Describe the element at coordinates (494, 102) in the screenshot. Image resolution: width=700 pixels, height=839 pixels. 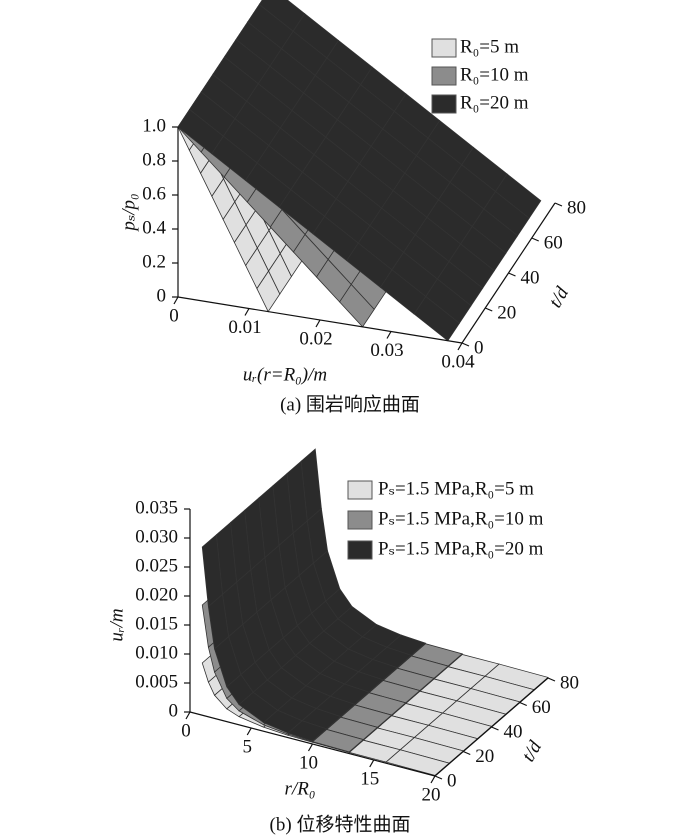
I see `legend-label: R₀=20 m` at that location.